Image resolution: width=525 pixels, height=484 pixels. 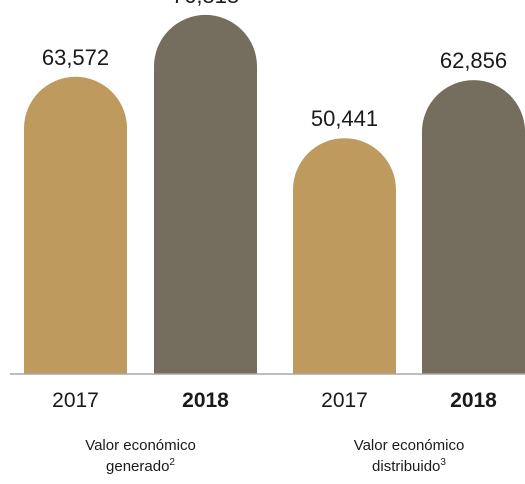 I want to click on data-label-g2-2018: 62,856, so click(x=473, y=60).